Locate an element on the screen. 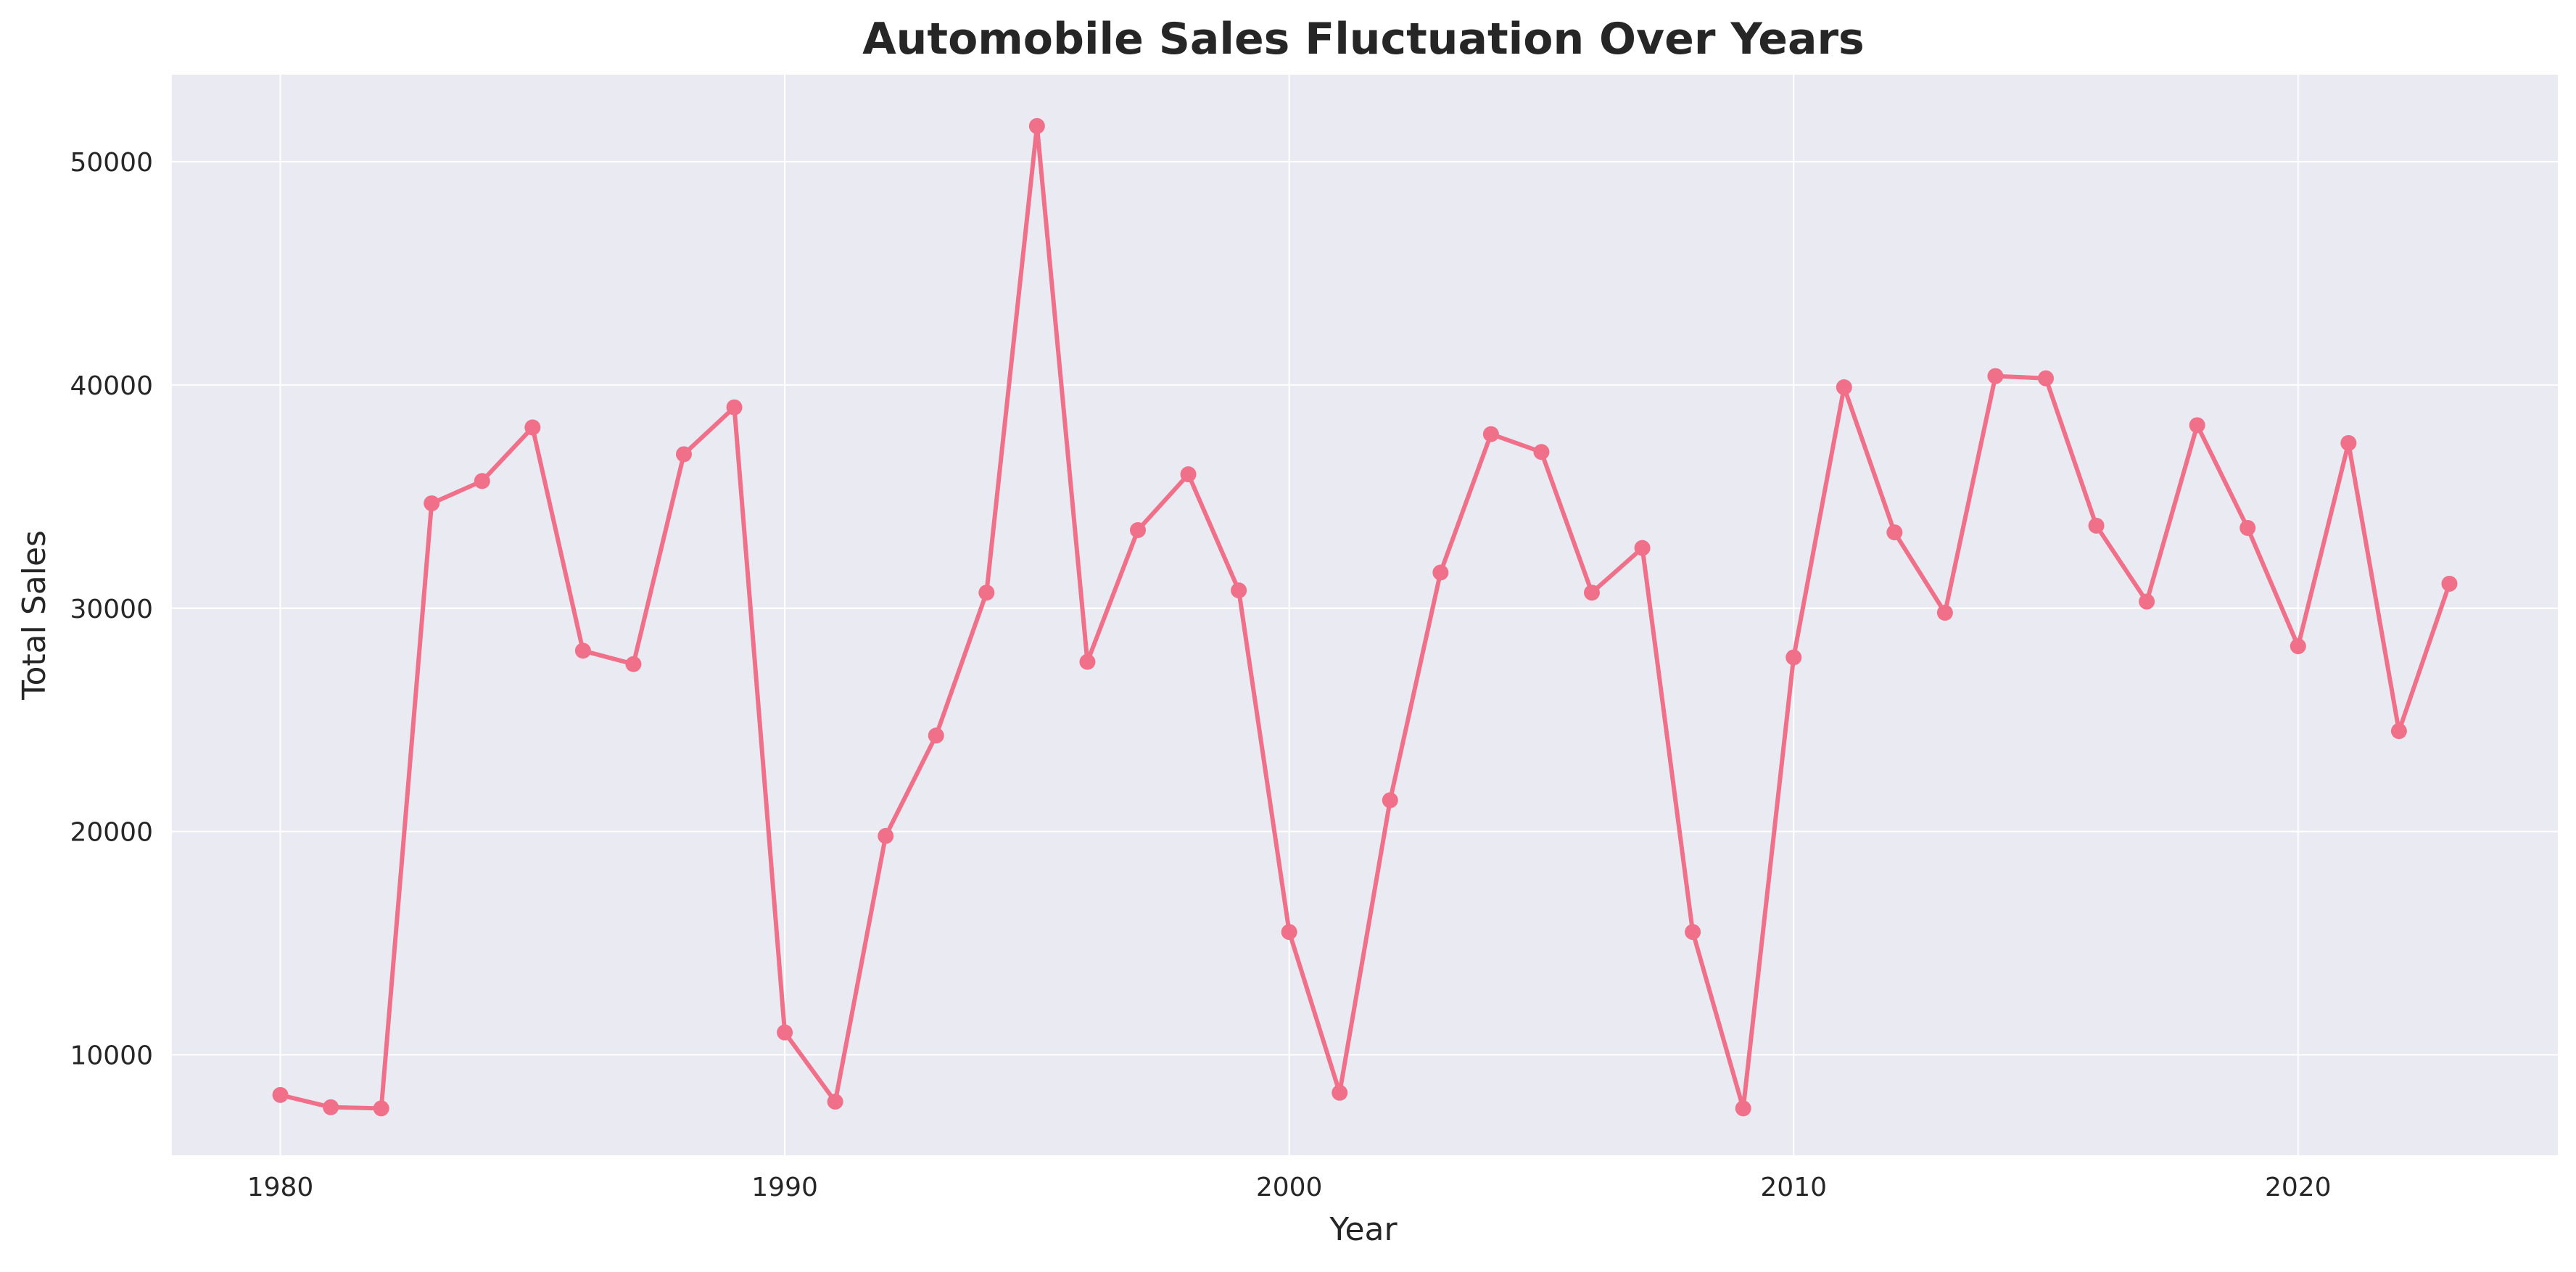 This screenshot has width=2576, height=1272. x-tick-label: 1990 is located at coordinates (784, 1187).